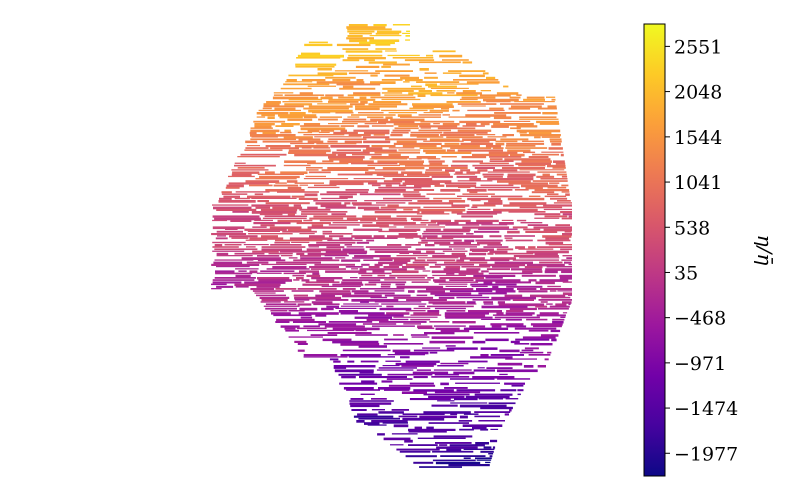 This screenshot has height=500, width=800. Describe the element at coordinates (765, 250) in the screenshot. I see `colorbar-label: η/η̄` at that location.